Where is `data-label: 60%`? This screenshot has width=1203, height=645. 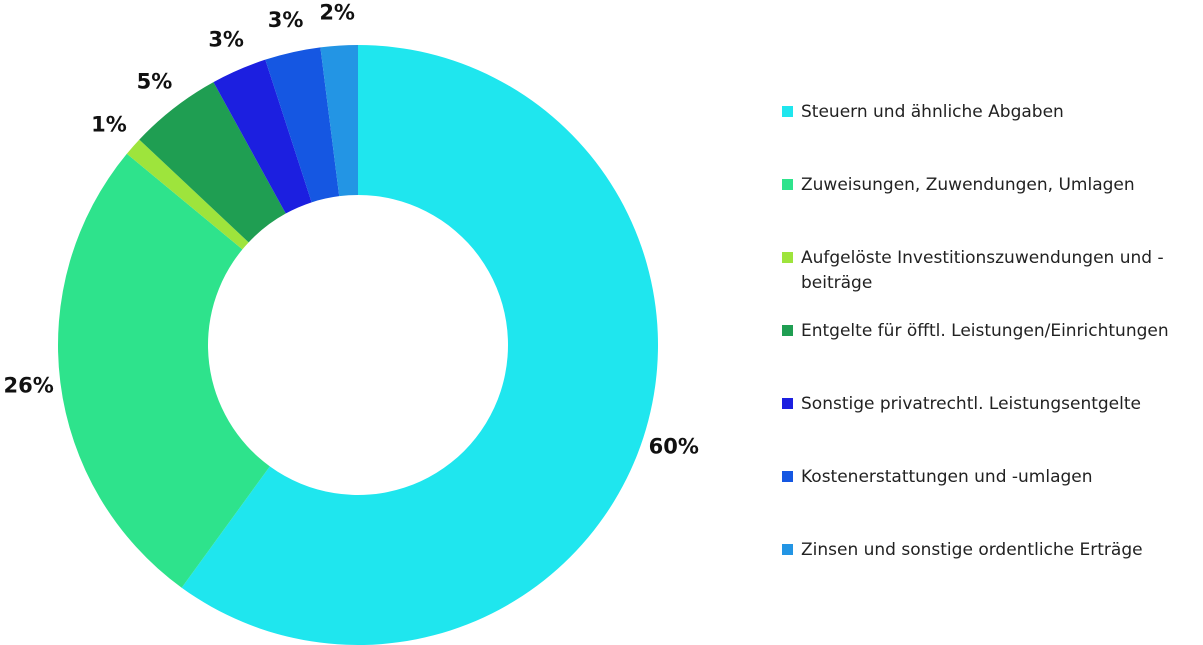 data-label: 60% is located at coordinates (674, 447).